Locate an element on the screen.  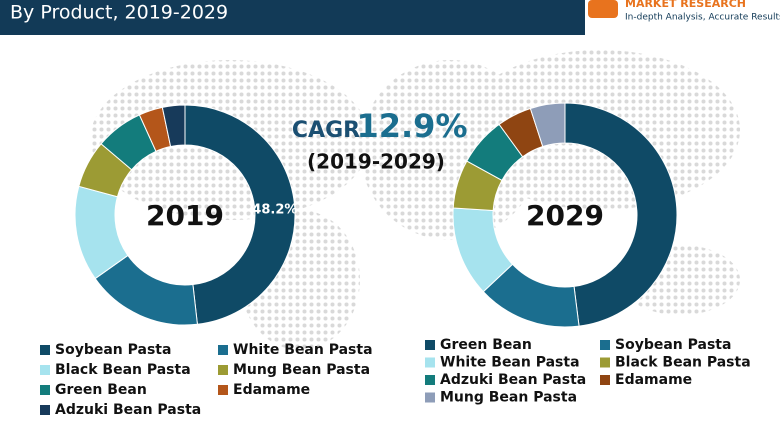
logo-tagline: In-depth Analysis, Accurate Results is located at coordinates (702, 18).